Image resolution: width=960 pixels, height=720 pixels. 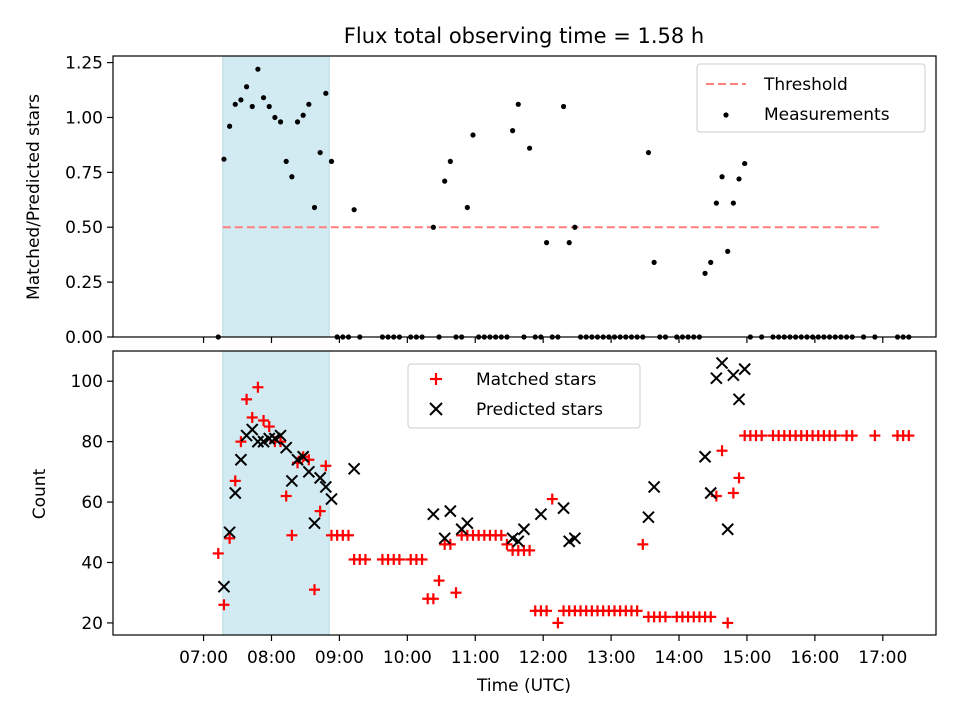 I want to click on x-tick-label-5: 12:00, so click(x=543, y=658).